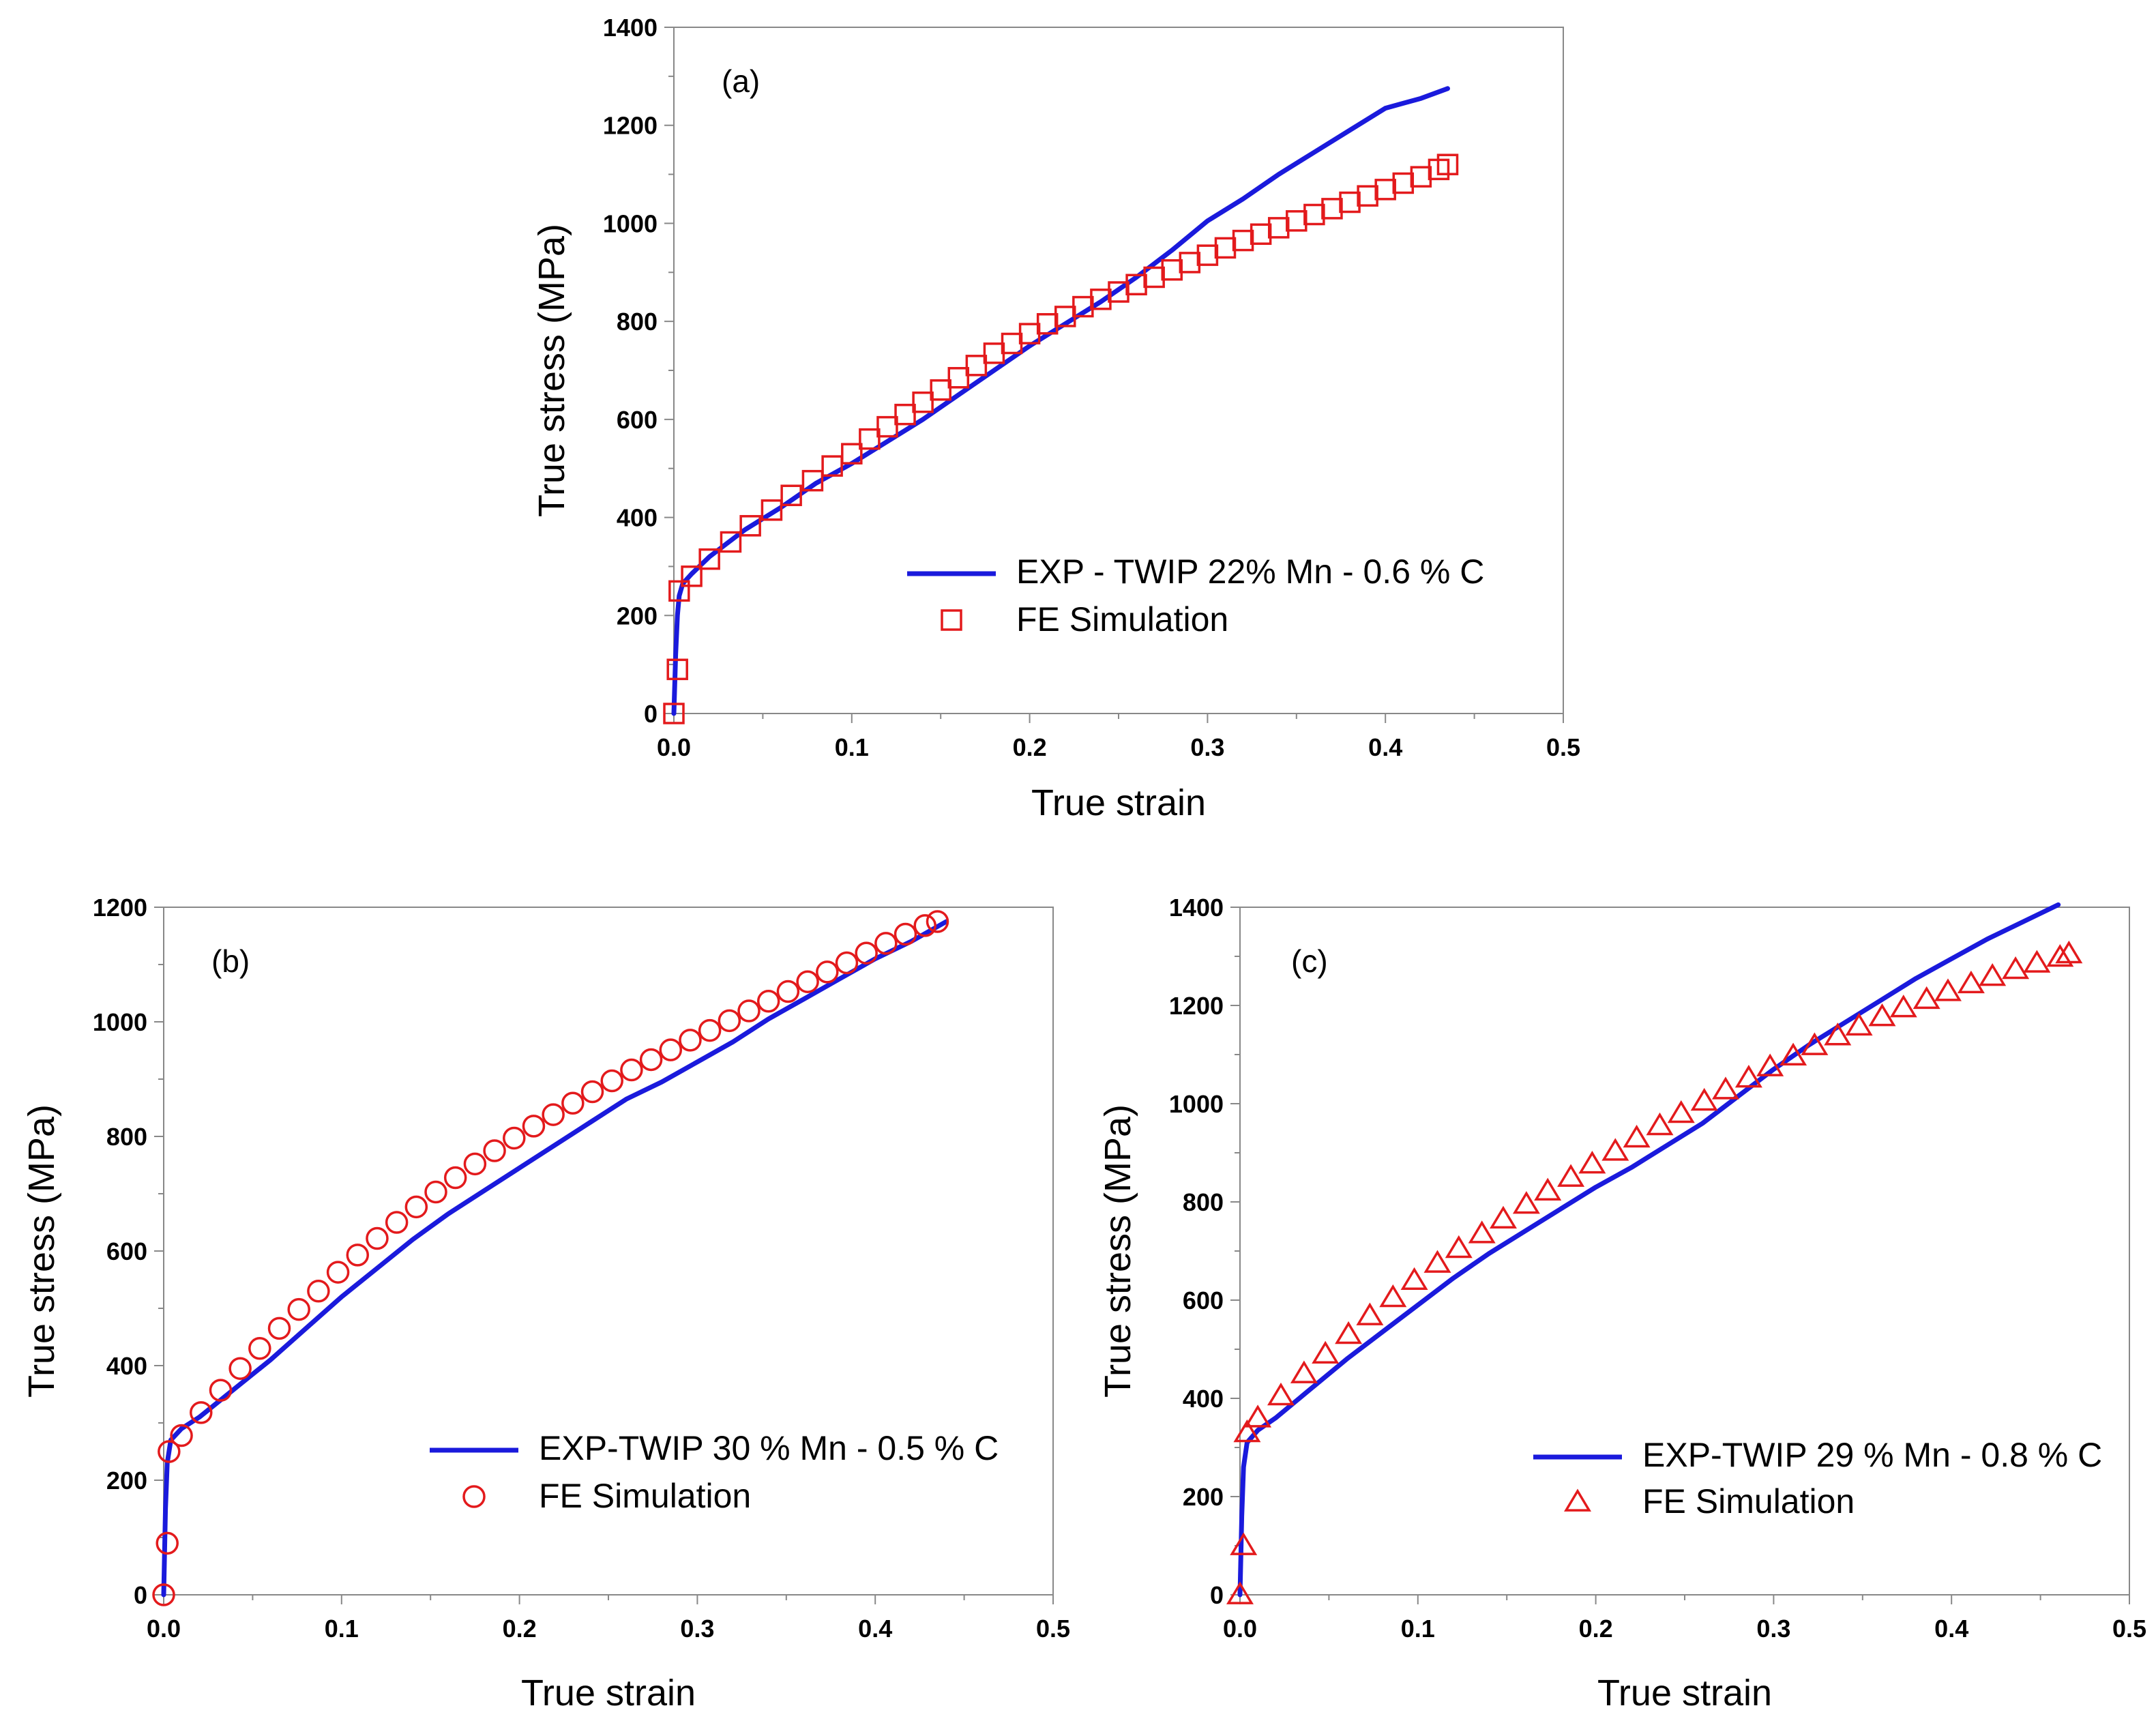  What do you see at coordinates (342, 1629) in the screenshot?
I see `x-tick-label: 0.1` at bounding box center [342, 1629].